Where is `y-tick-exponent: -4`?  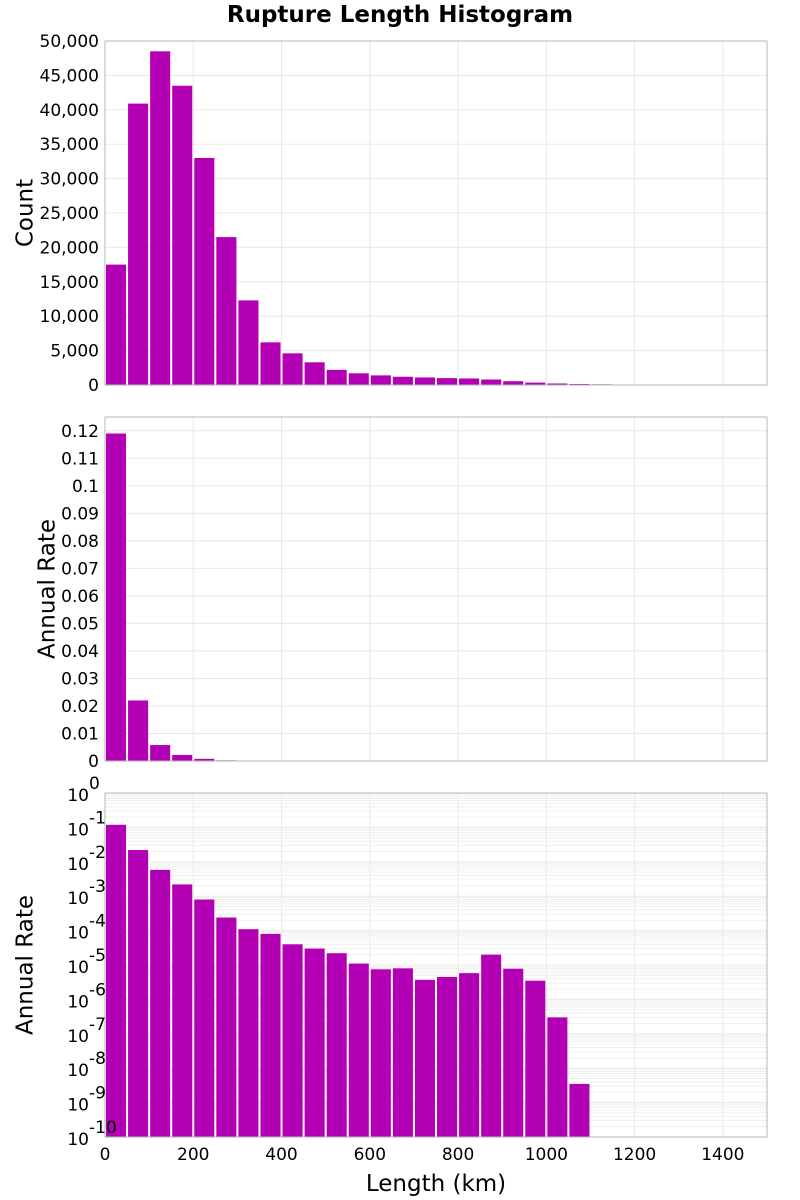
y-tick-exponent: -4 is located at coordinates (97, 922).